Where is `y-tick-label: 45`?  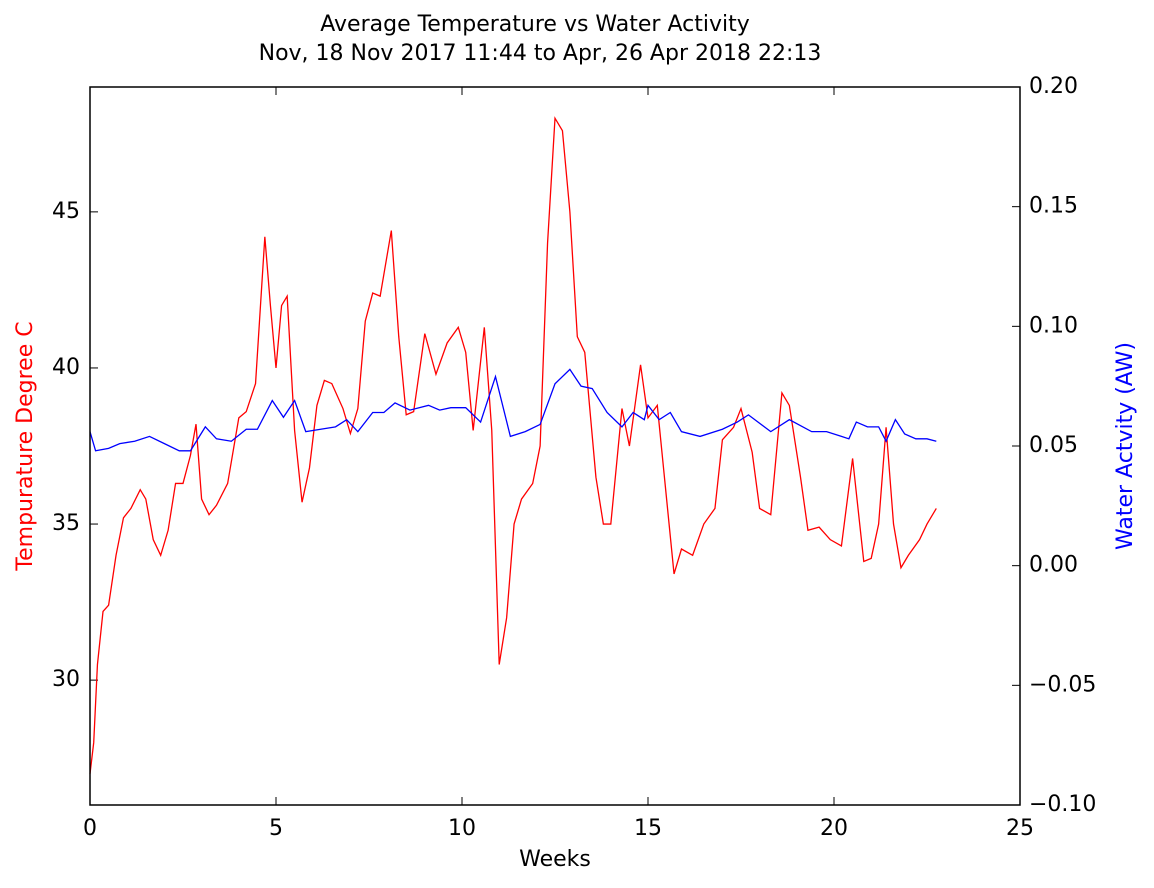
y-tick-label: 45 is located at coordinates (66, 211).